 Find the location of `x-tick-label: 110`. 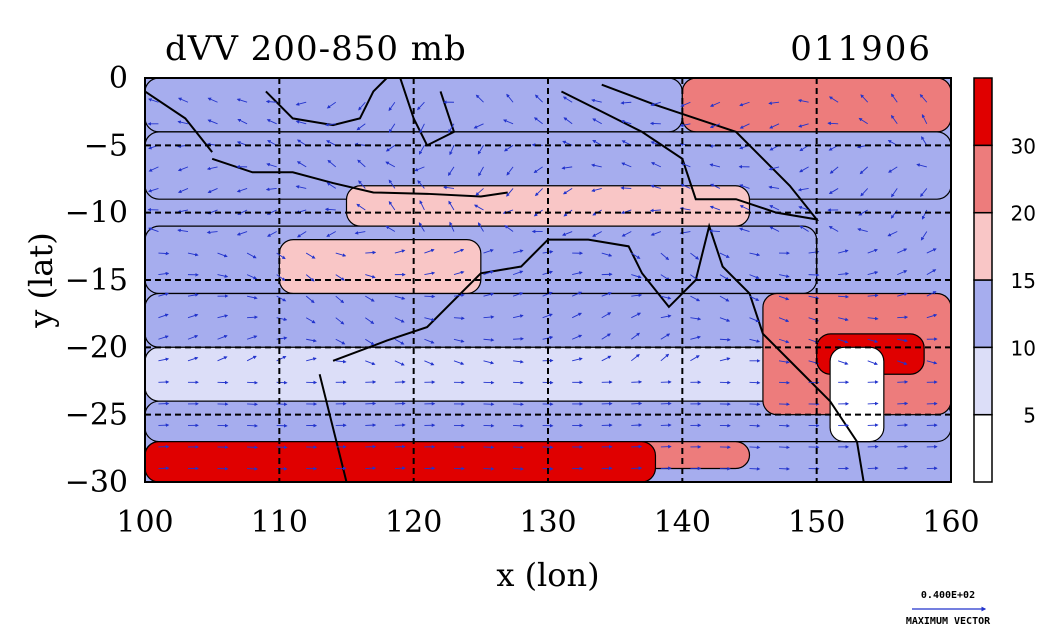

x-tick-label: 110 is located at coordinates (279, 522).